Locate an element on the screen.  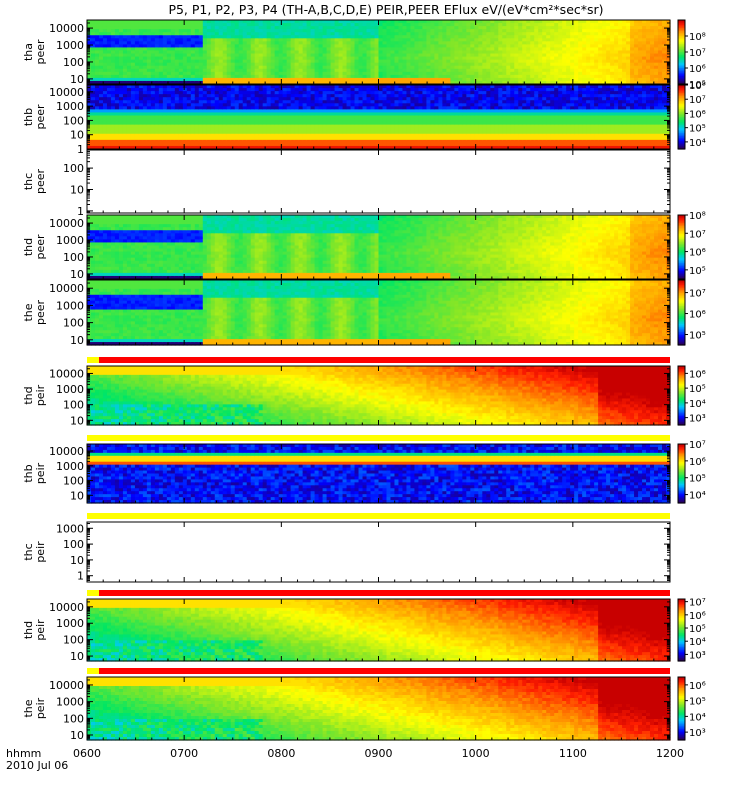
panel-thc-peer: 1 10 100 thc peer is located at coordinates (346, 183).